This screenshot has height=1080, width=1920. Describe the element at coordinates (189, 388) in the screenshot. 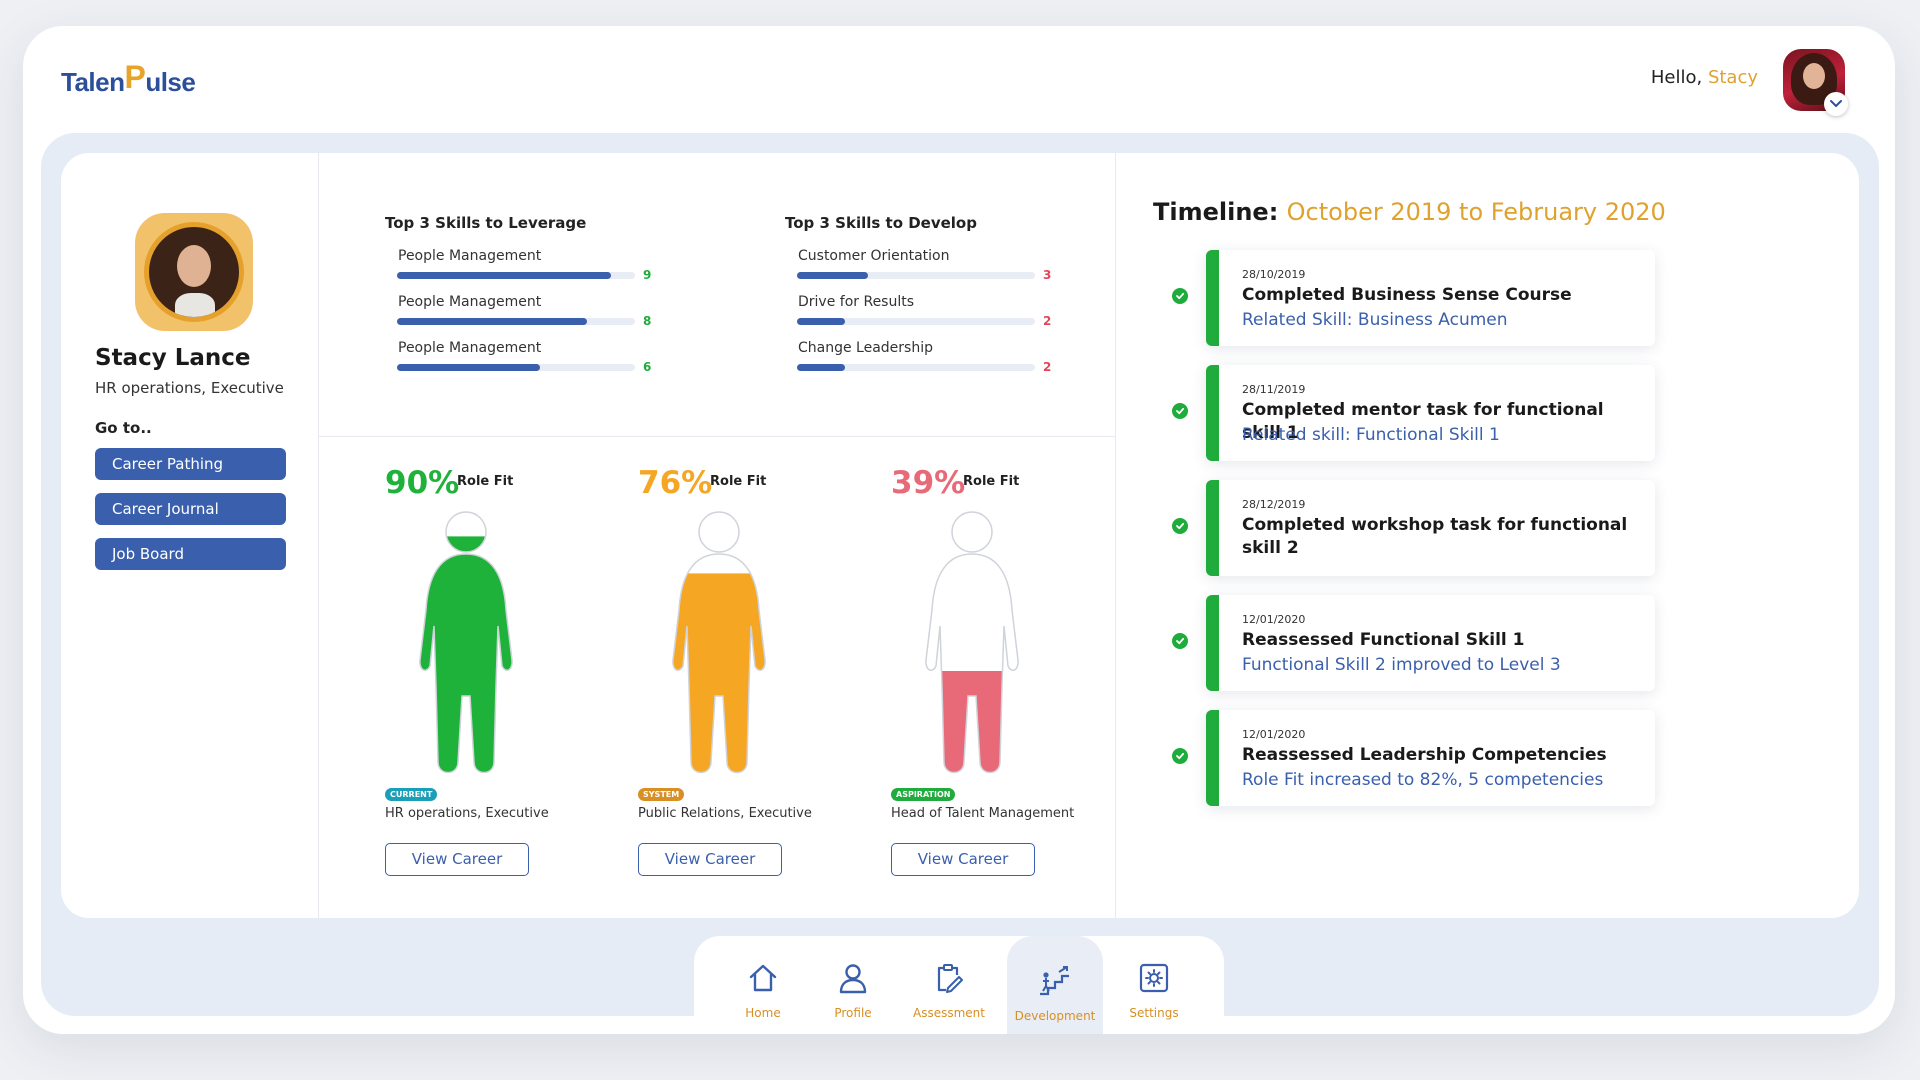

I see `profile-role: HR operations, Executive` at that location.